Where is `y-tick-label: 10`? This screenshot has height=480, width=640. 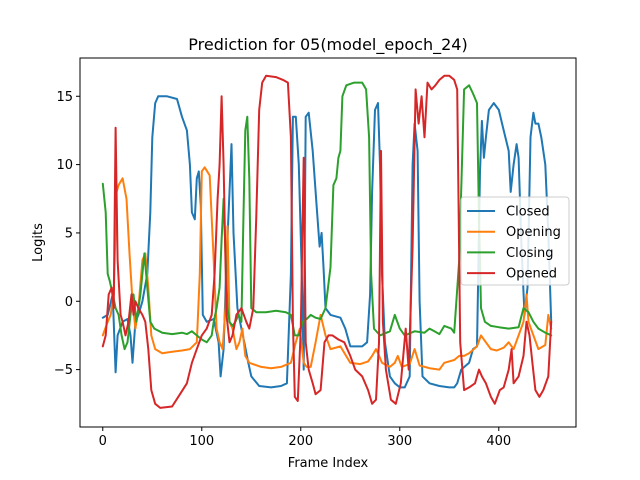
y-tick-label: 10 is located at coordinates (64, 165).